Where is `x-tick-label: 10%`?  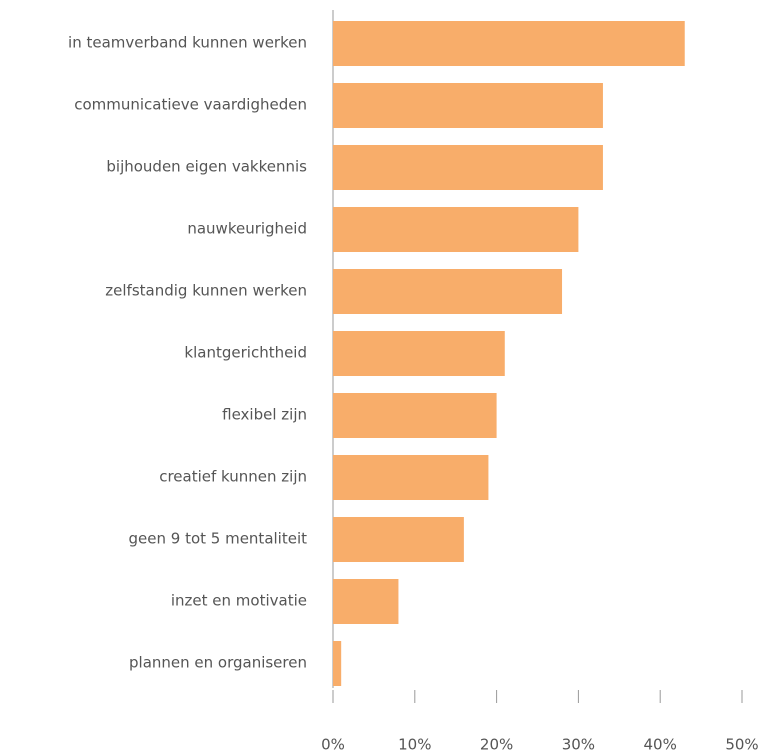
x-tick-label: 10% is located at coordinates (414, 744).